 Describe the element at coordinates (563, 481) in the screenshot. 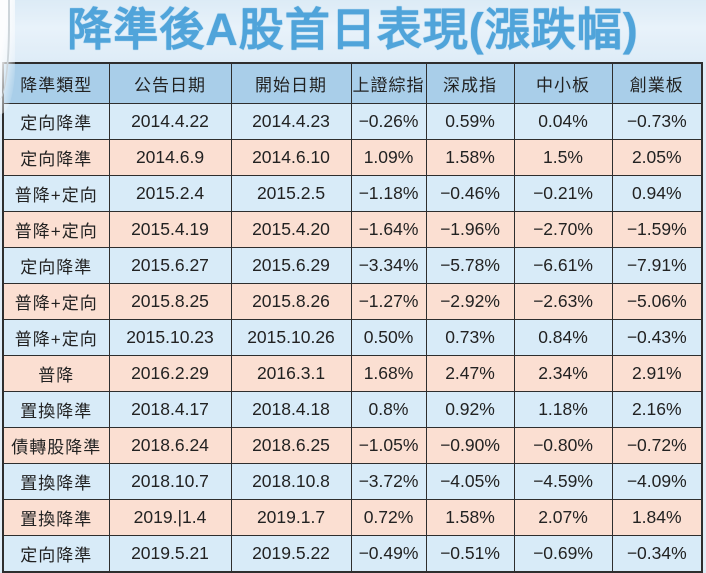

I see `cell-sme-board: −4.59%` at that location.